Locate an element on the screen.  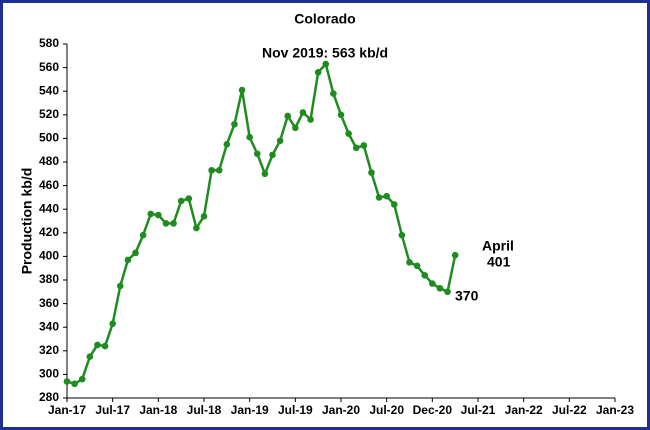
y-tick-label: 420 is located at coordinates (49, 232).